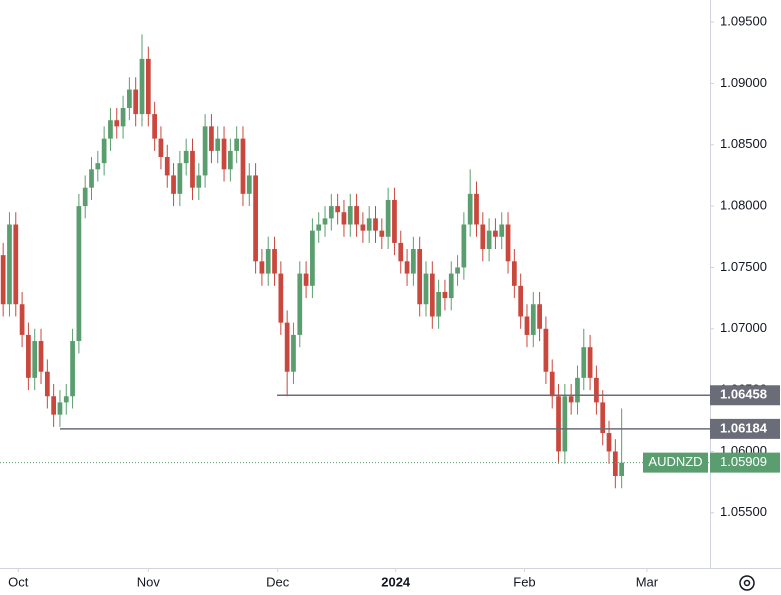 This screenshot has width=781, height=595. What do you see at coordinates (18, 581) in the screenshot?
I see `x-tick-label: Oct` at bounding box center [18, 581].